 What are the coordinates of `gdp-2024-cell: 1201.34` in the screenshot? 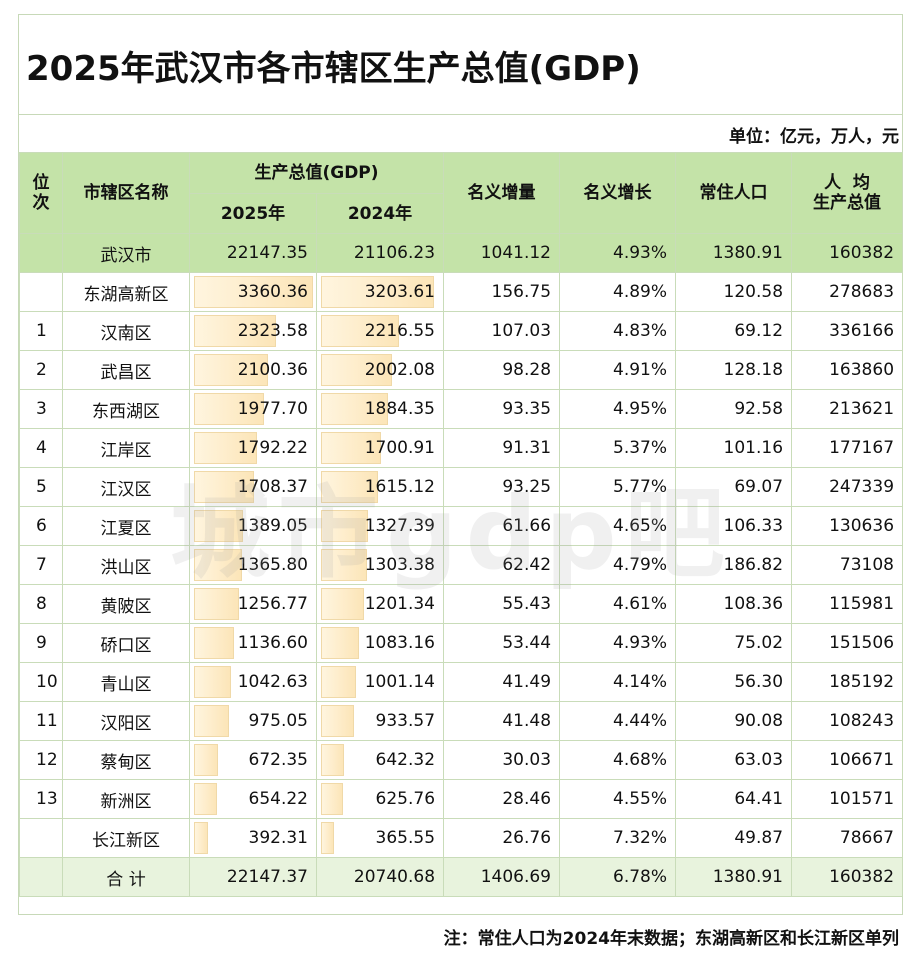 It's located at (380, 604).